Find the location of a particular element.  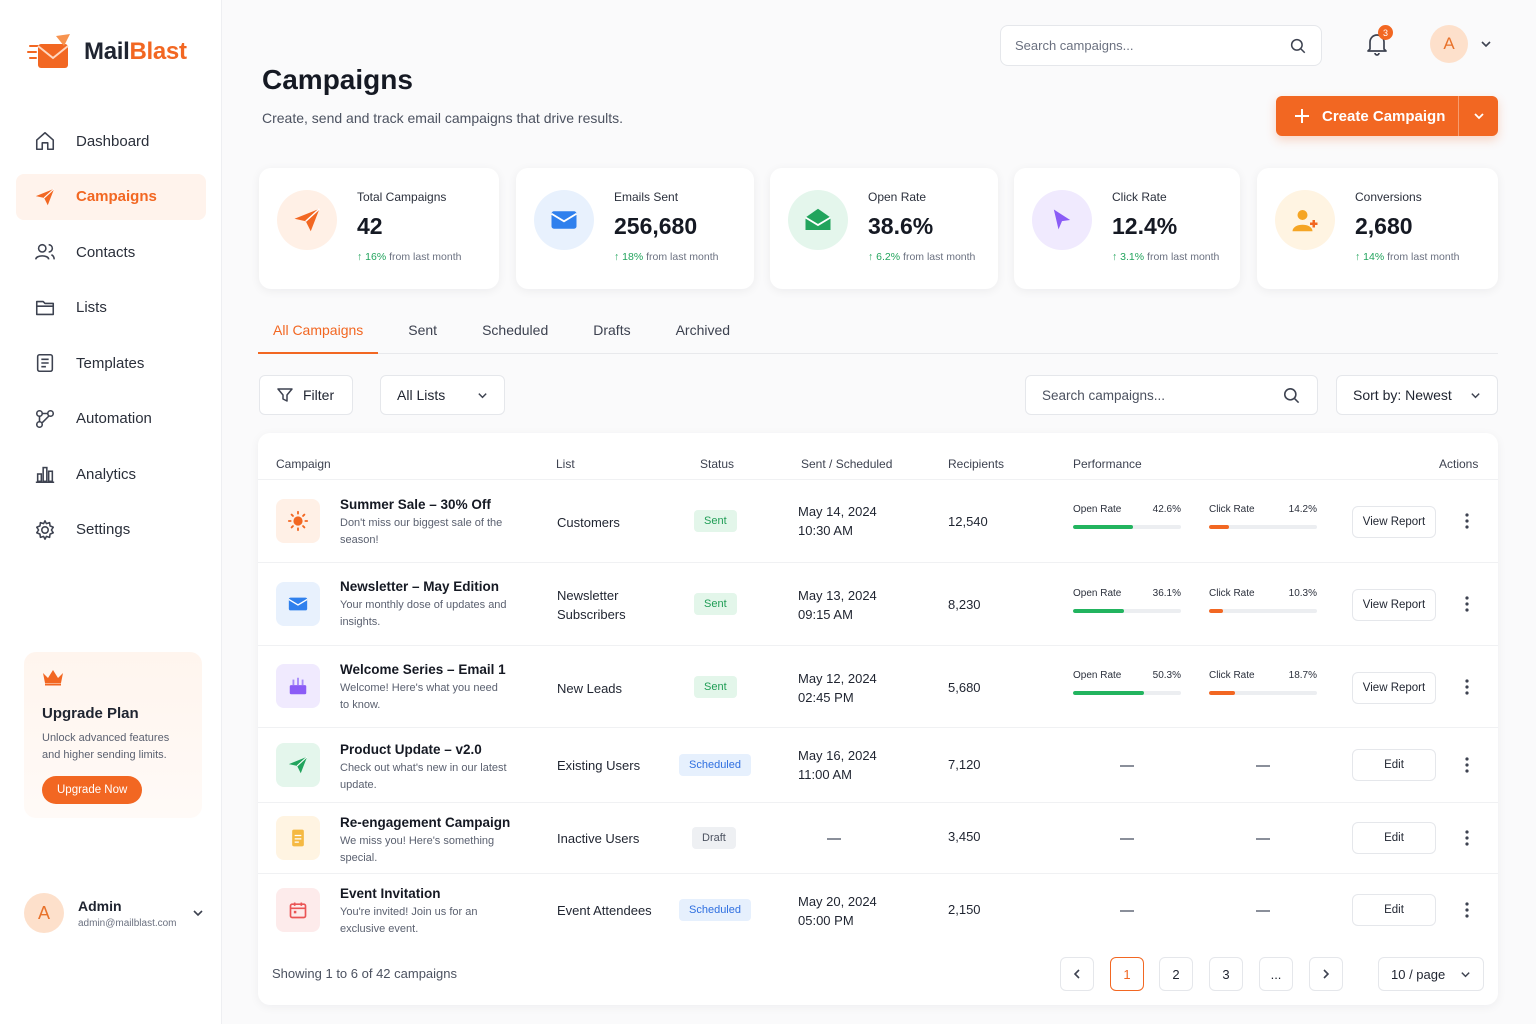

create-campaign-dropdown is located at coordinates (1478, 116).